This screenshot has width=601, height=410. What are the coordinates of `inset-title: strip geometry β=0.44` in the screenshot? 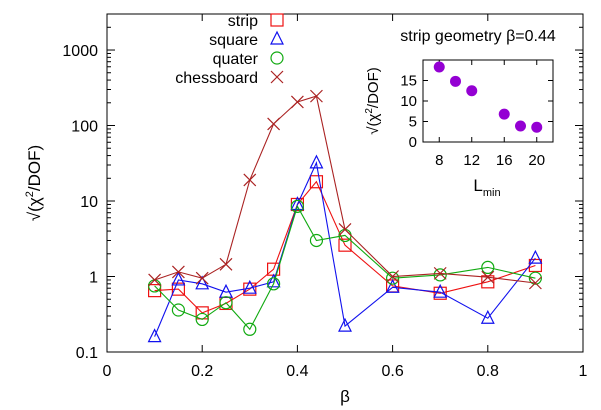 It's located at (478, 36).